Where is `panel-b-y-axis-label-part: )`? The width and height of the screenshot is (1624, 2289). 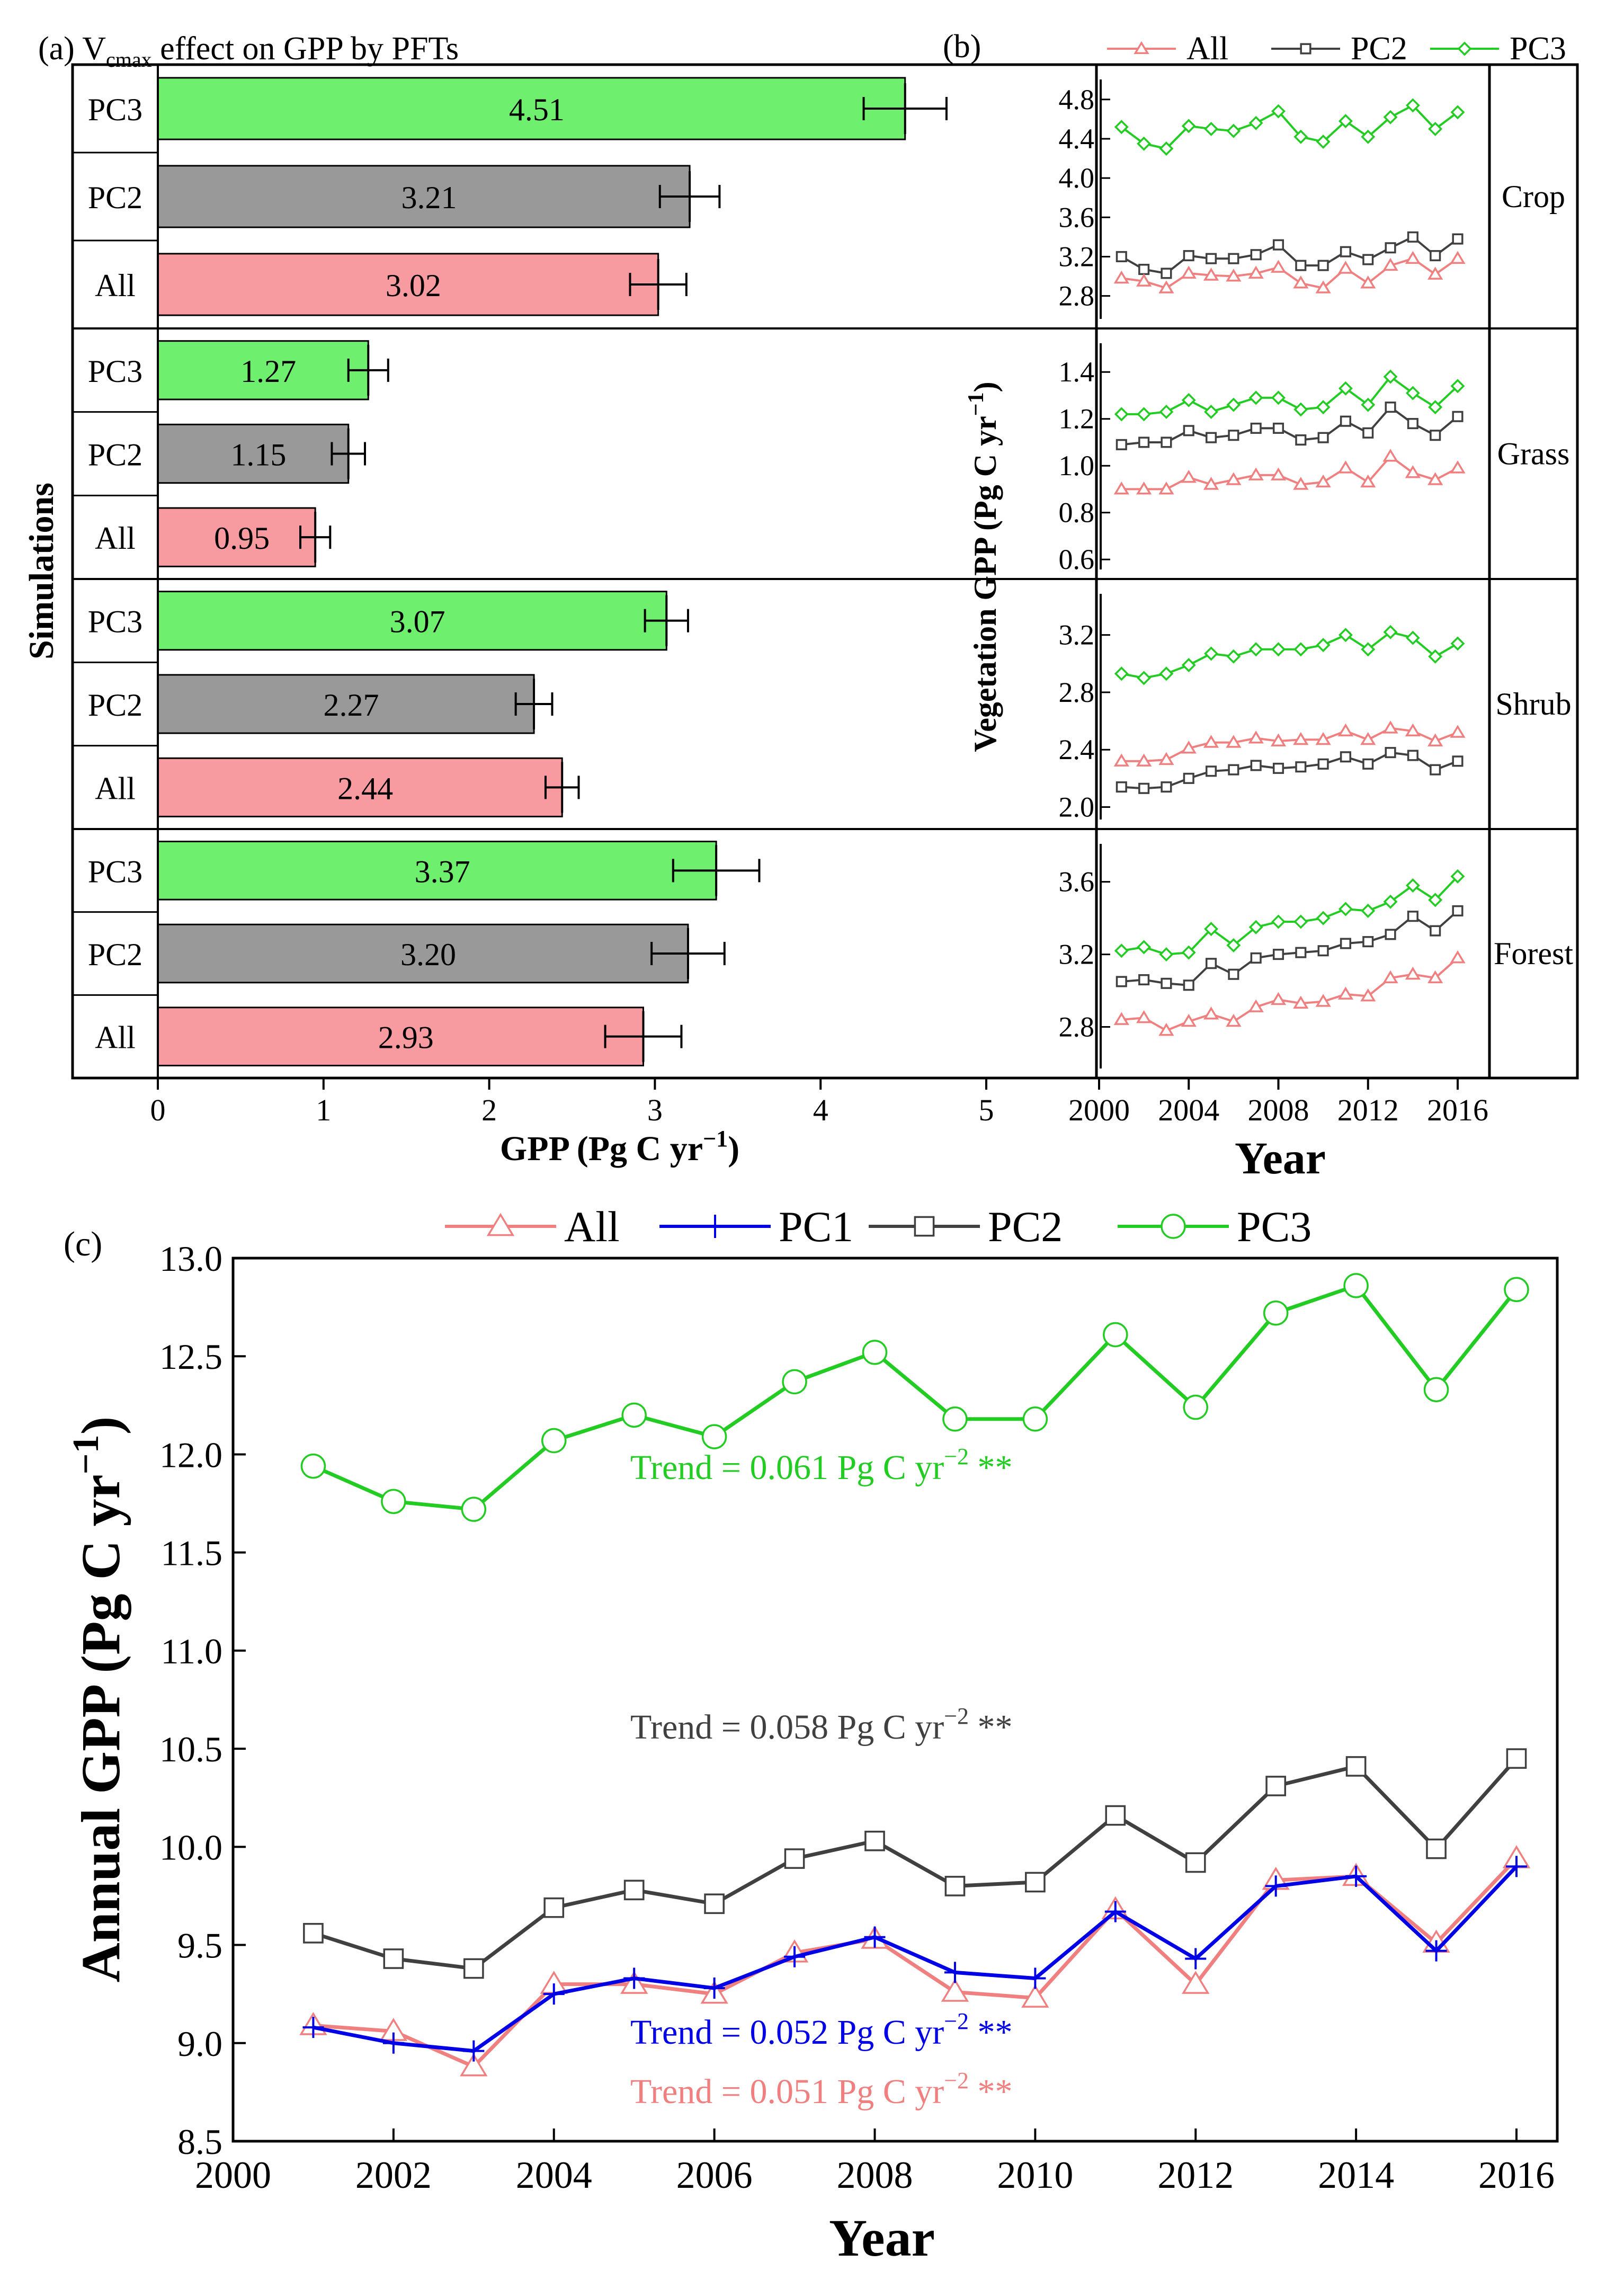
panel-b-y-axis-label-part: ) is located at coordinates (985, 387).